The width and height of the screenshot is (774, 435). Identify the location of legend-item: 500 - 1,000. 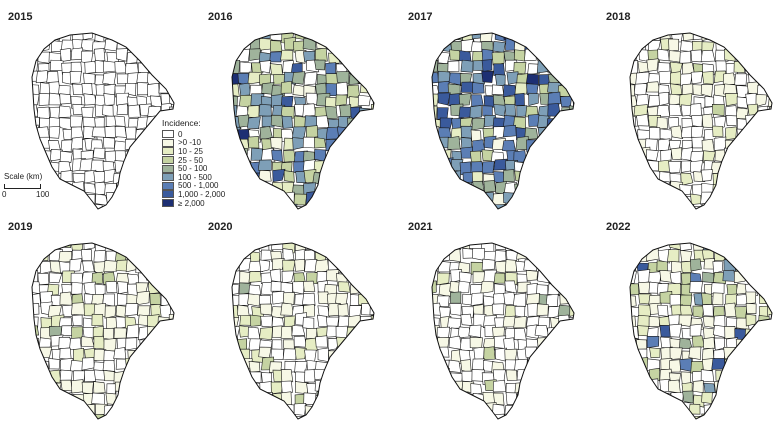
(193, 185).